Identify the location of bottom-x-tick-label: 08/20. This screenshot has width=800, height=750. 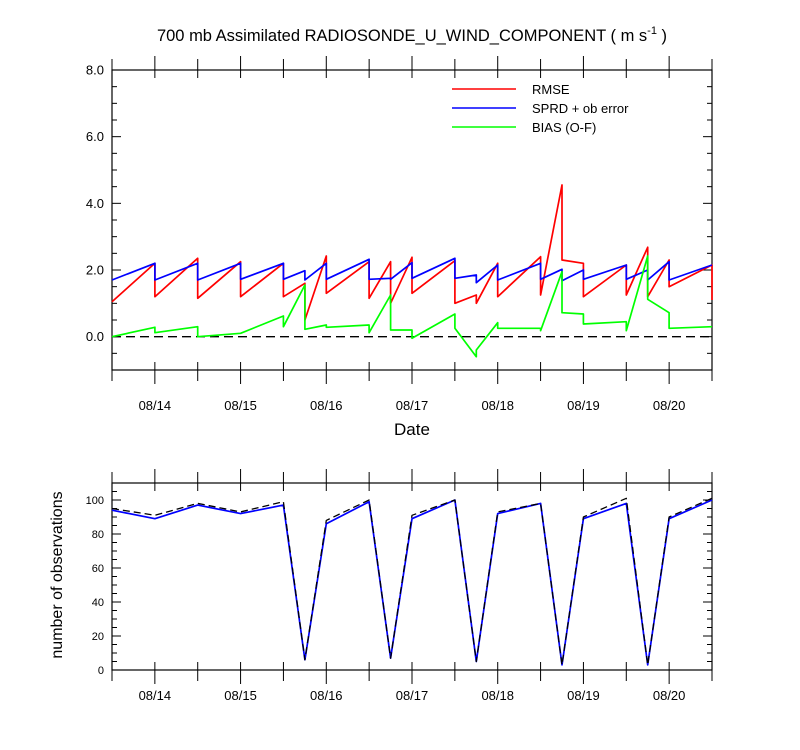
(669, 695).